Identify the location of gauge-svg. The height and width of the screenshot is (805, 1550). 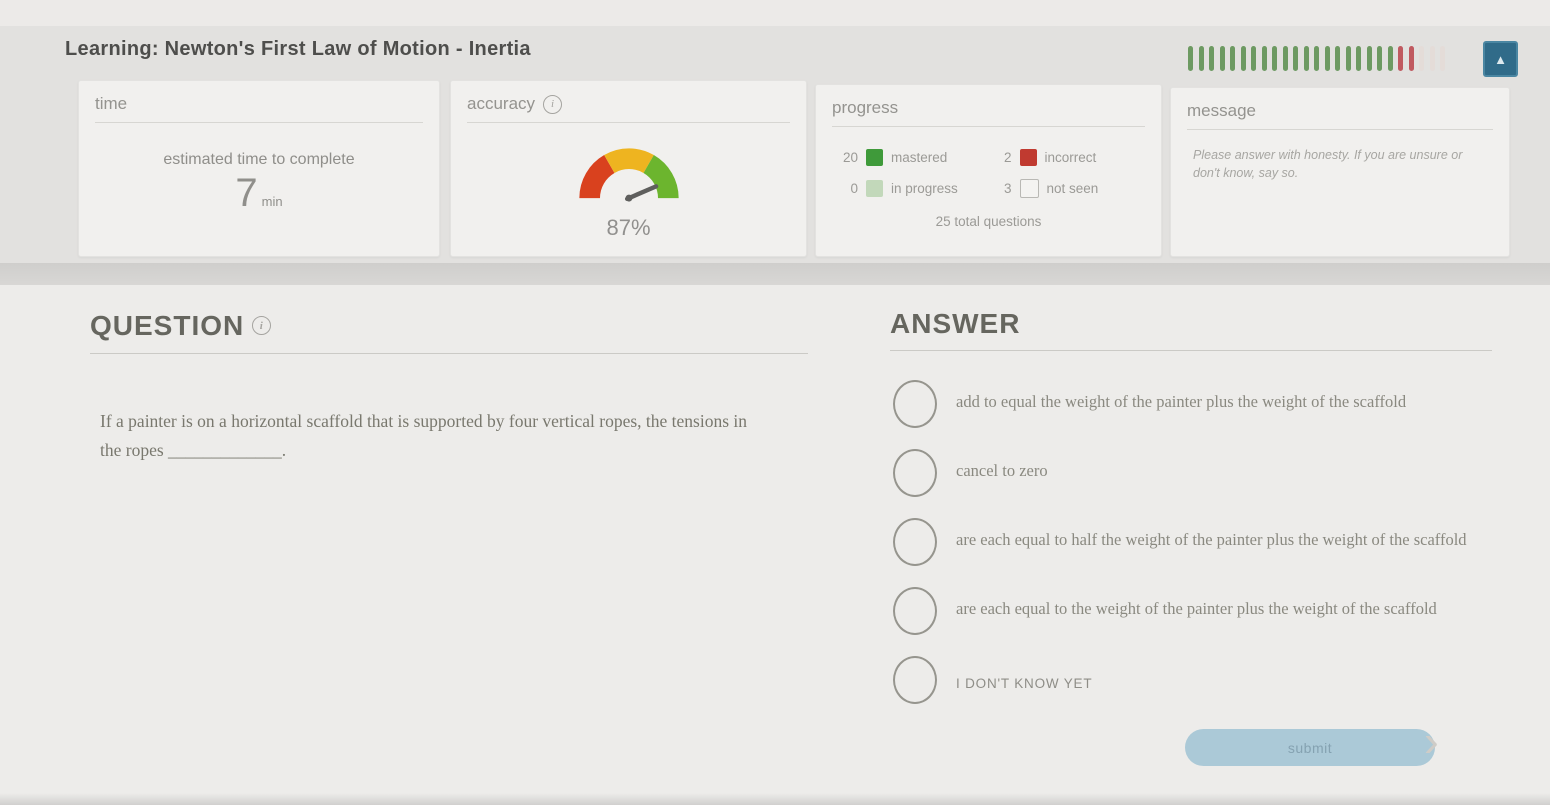
(628, 175).